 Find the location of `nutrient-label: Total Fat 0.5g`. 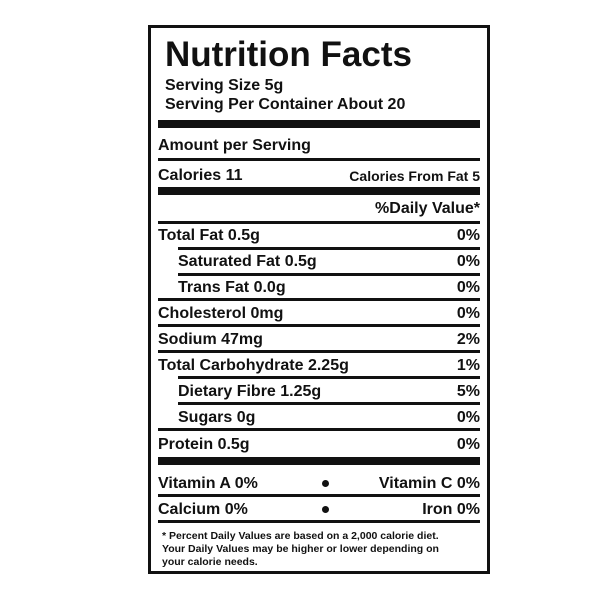

nutrient-label: Total Fat 0.5g is located at coordinates (209, 235).